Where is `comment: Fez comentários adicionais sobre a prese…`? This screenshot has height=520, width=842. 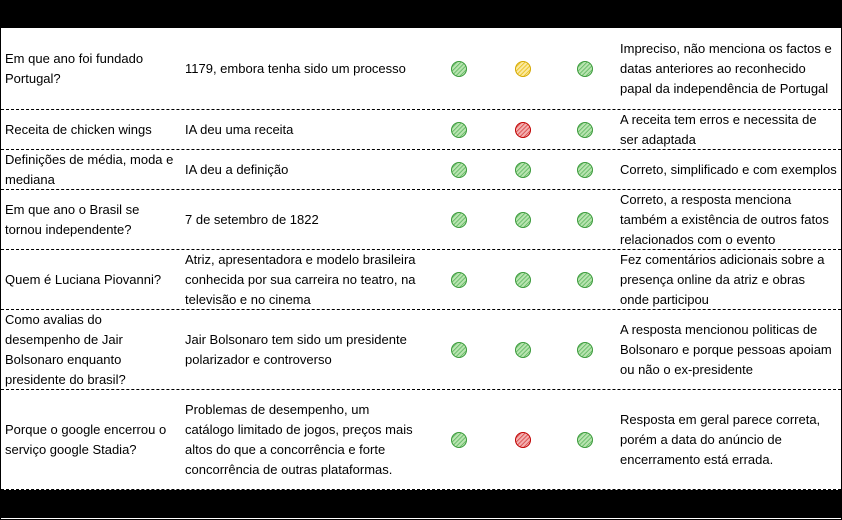 comment: Fez comentários adicionais sobre a prese… is located at coordinates (722, 279).